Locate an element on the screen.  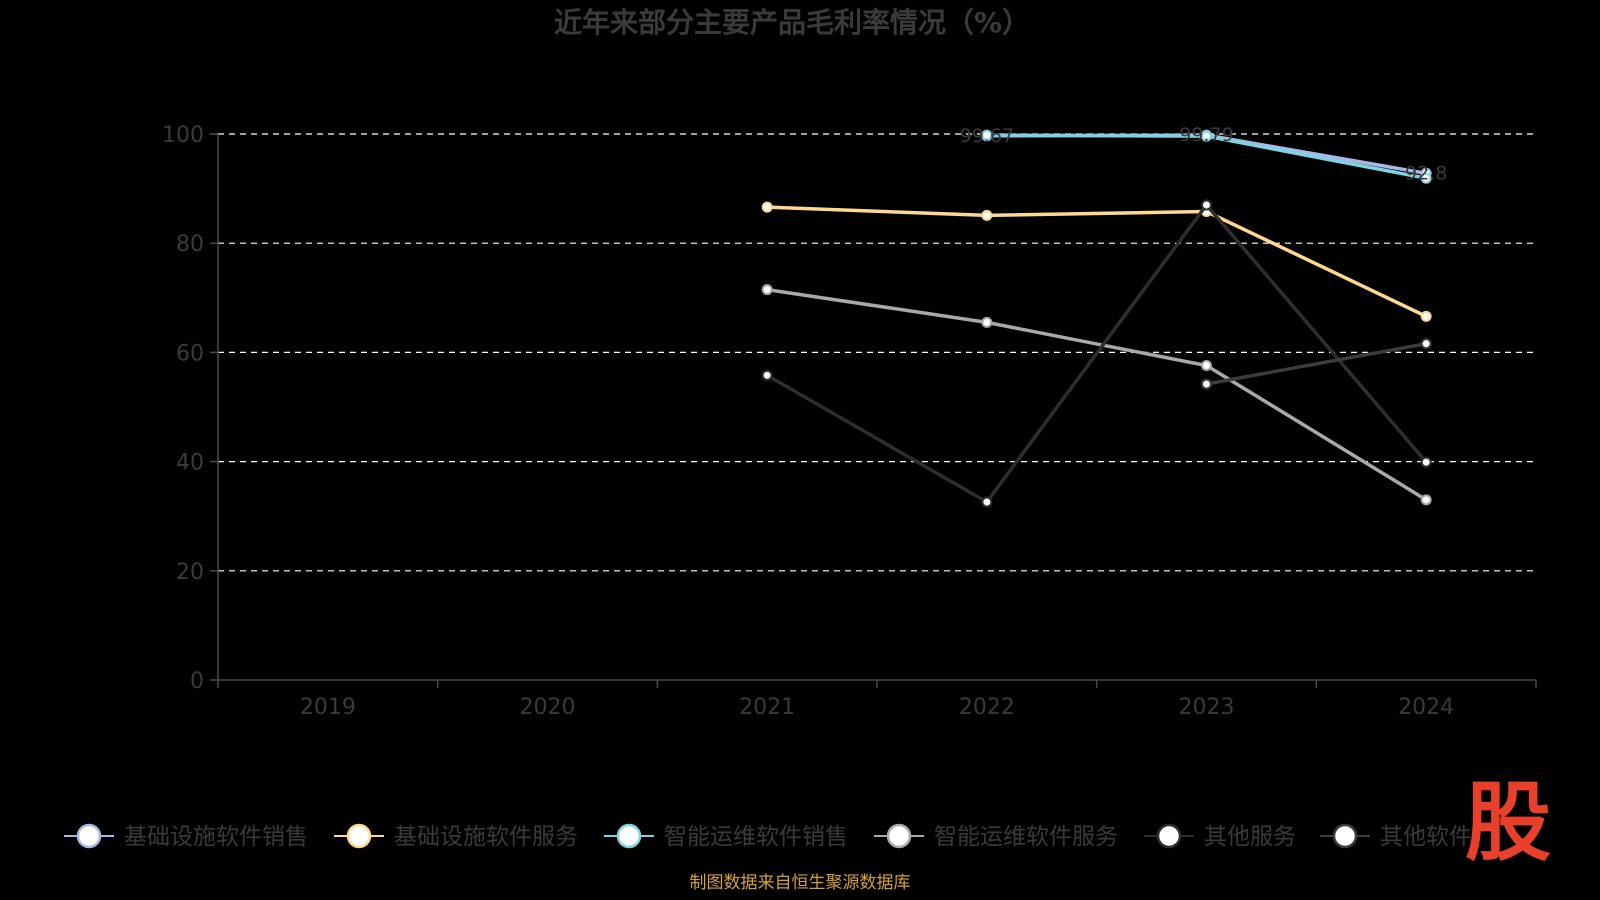
x-tick-label: 2022 is located at coordinates (987, 707).